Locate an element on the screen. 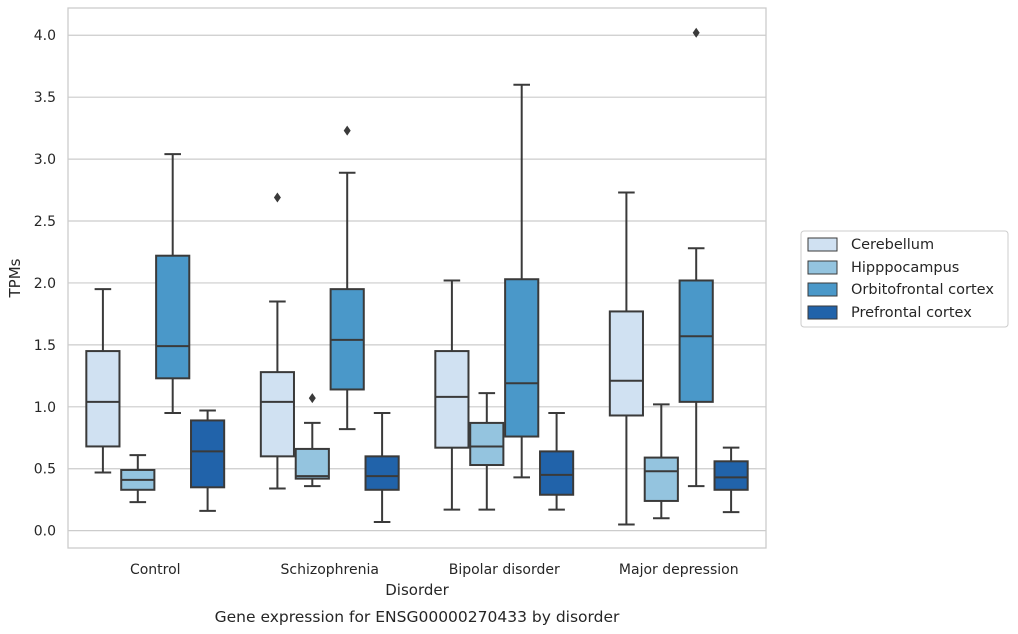  y-tick-label: 1.0 is located at coordinates (45, 408).